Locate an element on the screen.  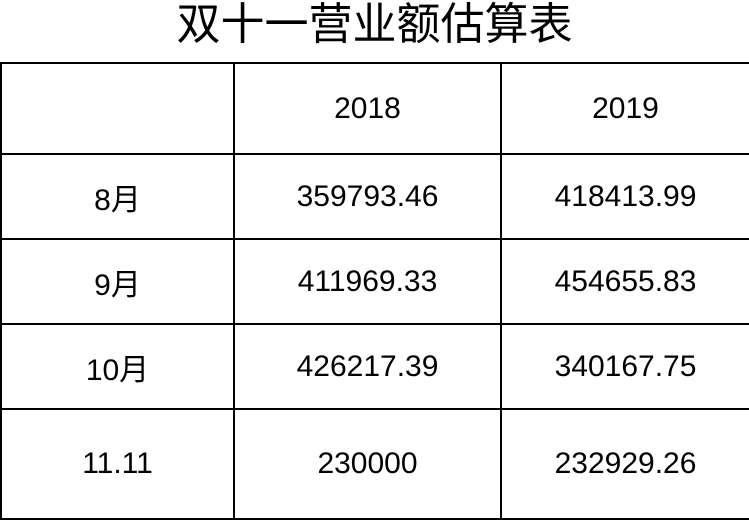
value-cell: 232929.26 is located at coordinates (624, 464).